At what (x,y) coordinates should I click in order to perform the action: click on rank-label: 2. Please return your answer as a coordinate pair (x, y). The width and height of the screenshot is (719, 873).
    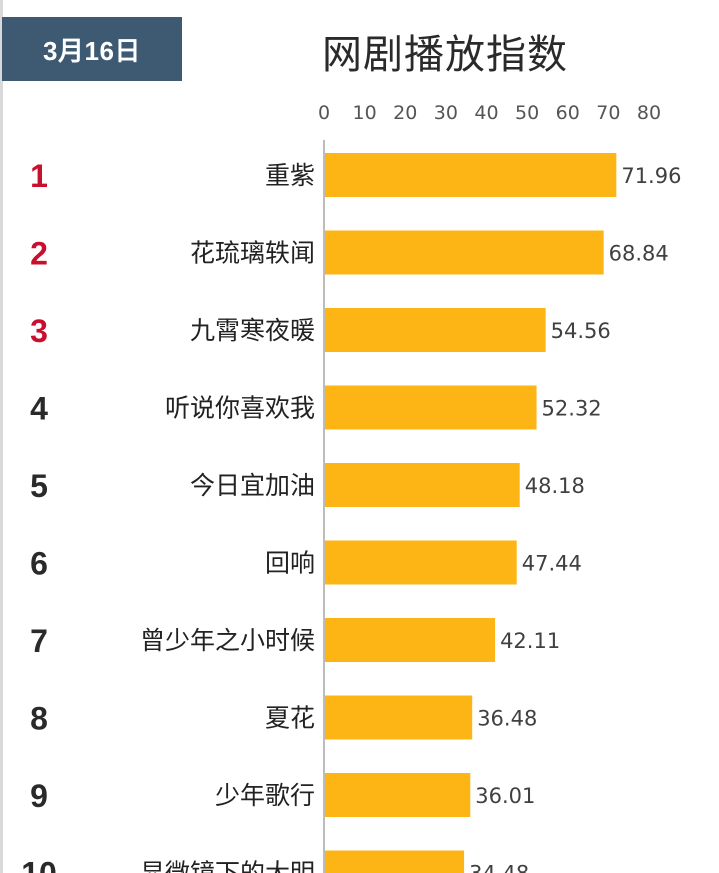
    Looking at the image, I should click on (39, 254).